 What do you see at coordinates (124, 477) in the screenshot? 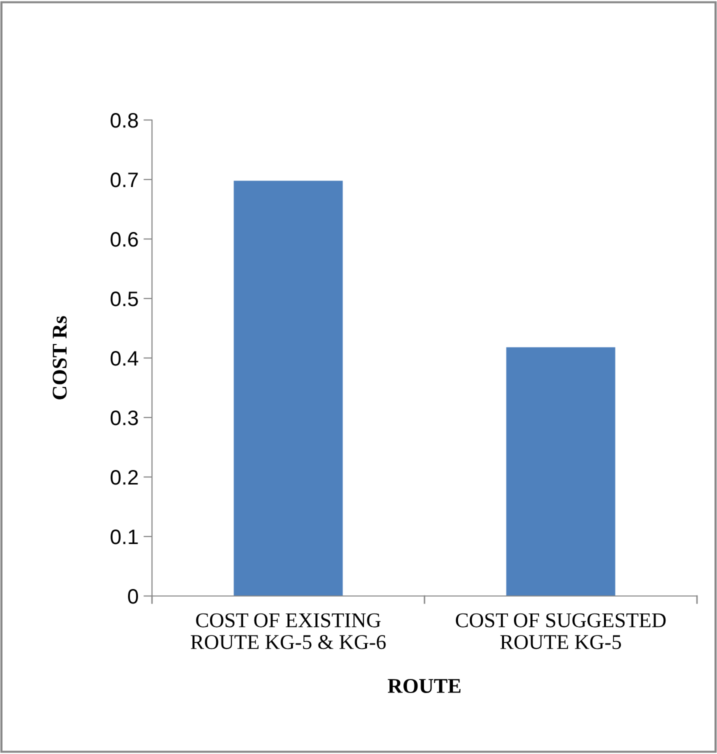
I see `y-tick-label: 0.2` at bounding box center [124, 477].